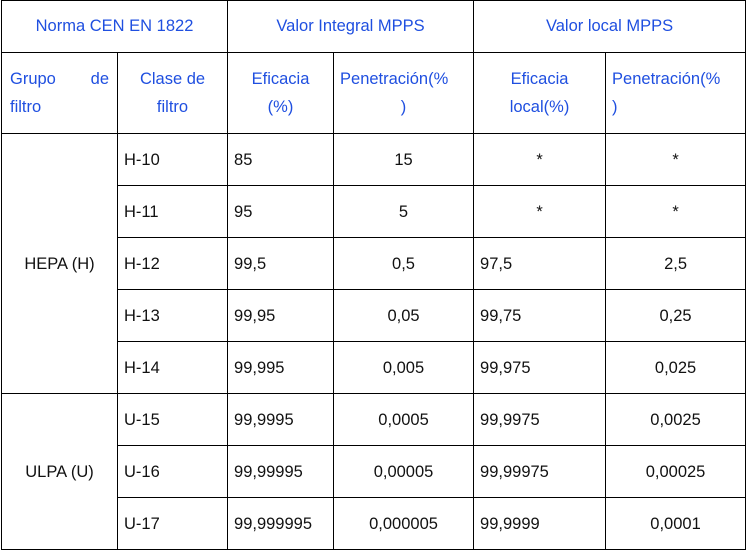 The image size is (746, 550). Describe the element at coordinates (540, 263) in the screenshot. I see `cell-eficacia-local: 97,5` at that location.